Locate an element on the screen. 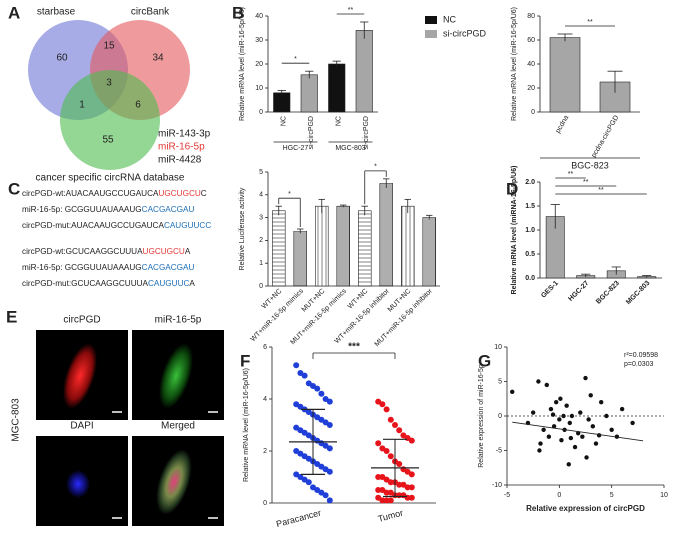  image-label: circPGD is located at coordinates (81, 320).